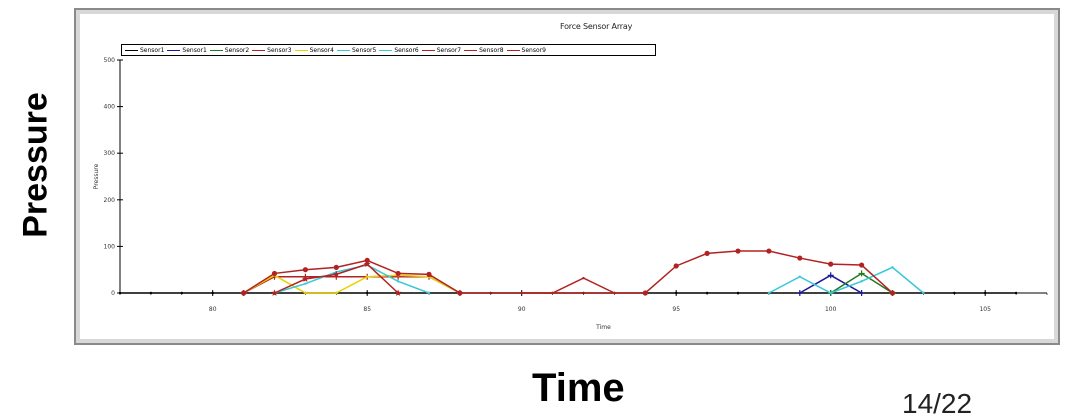 The image size is (1067, 420). Describe the element at coordinates (279, 50) in the screenshot. I see `legend-label: Sensor3` at that location.